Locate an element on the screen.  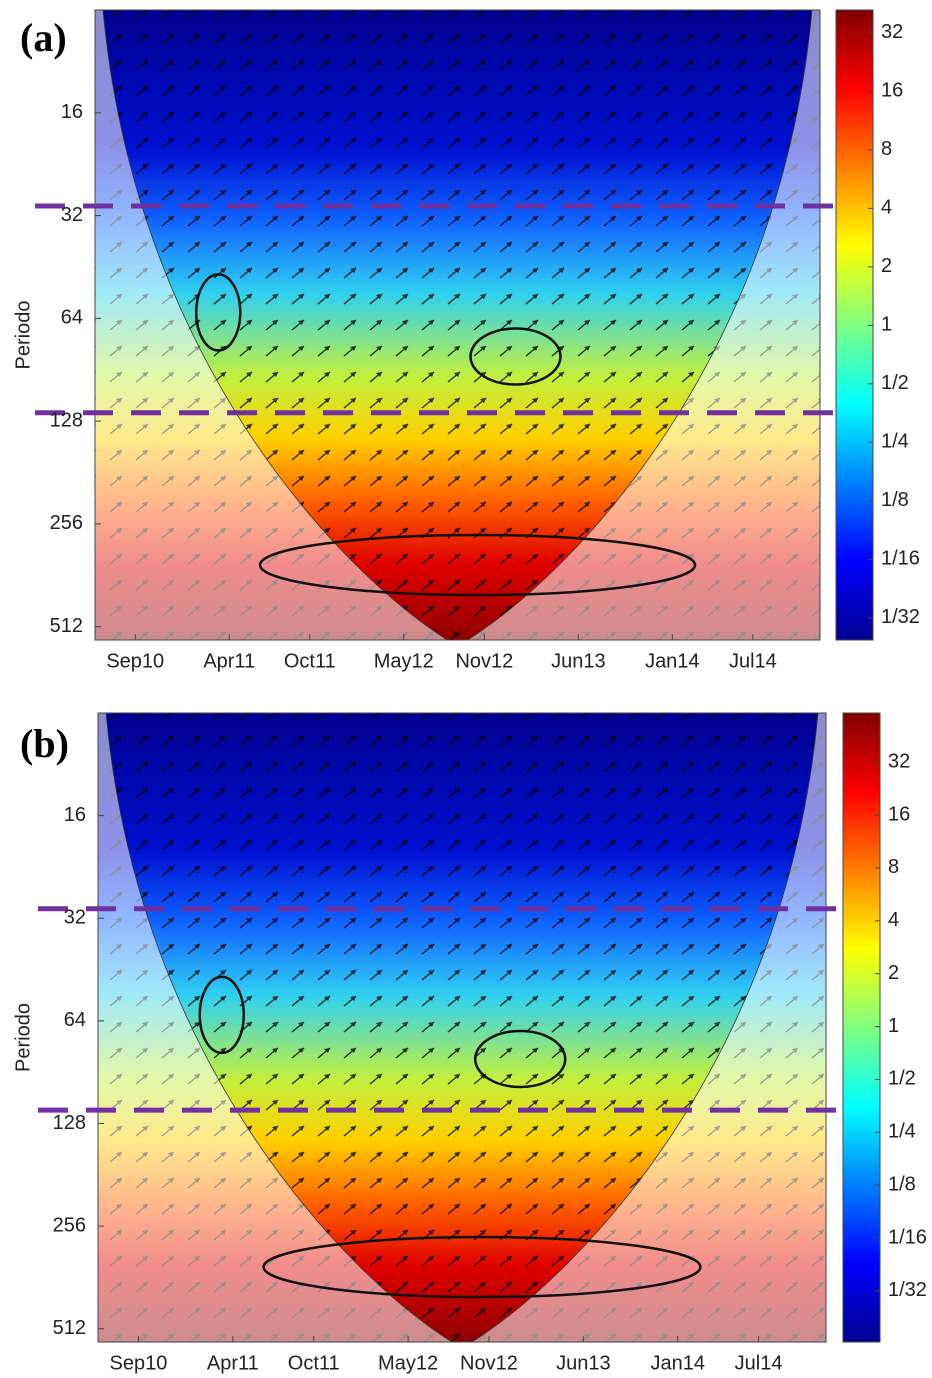
panel-label: (b) is located at coordinates (44, 743).